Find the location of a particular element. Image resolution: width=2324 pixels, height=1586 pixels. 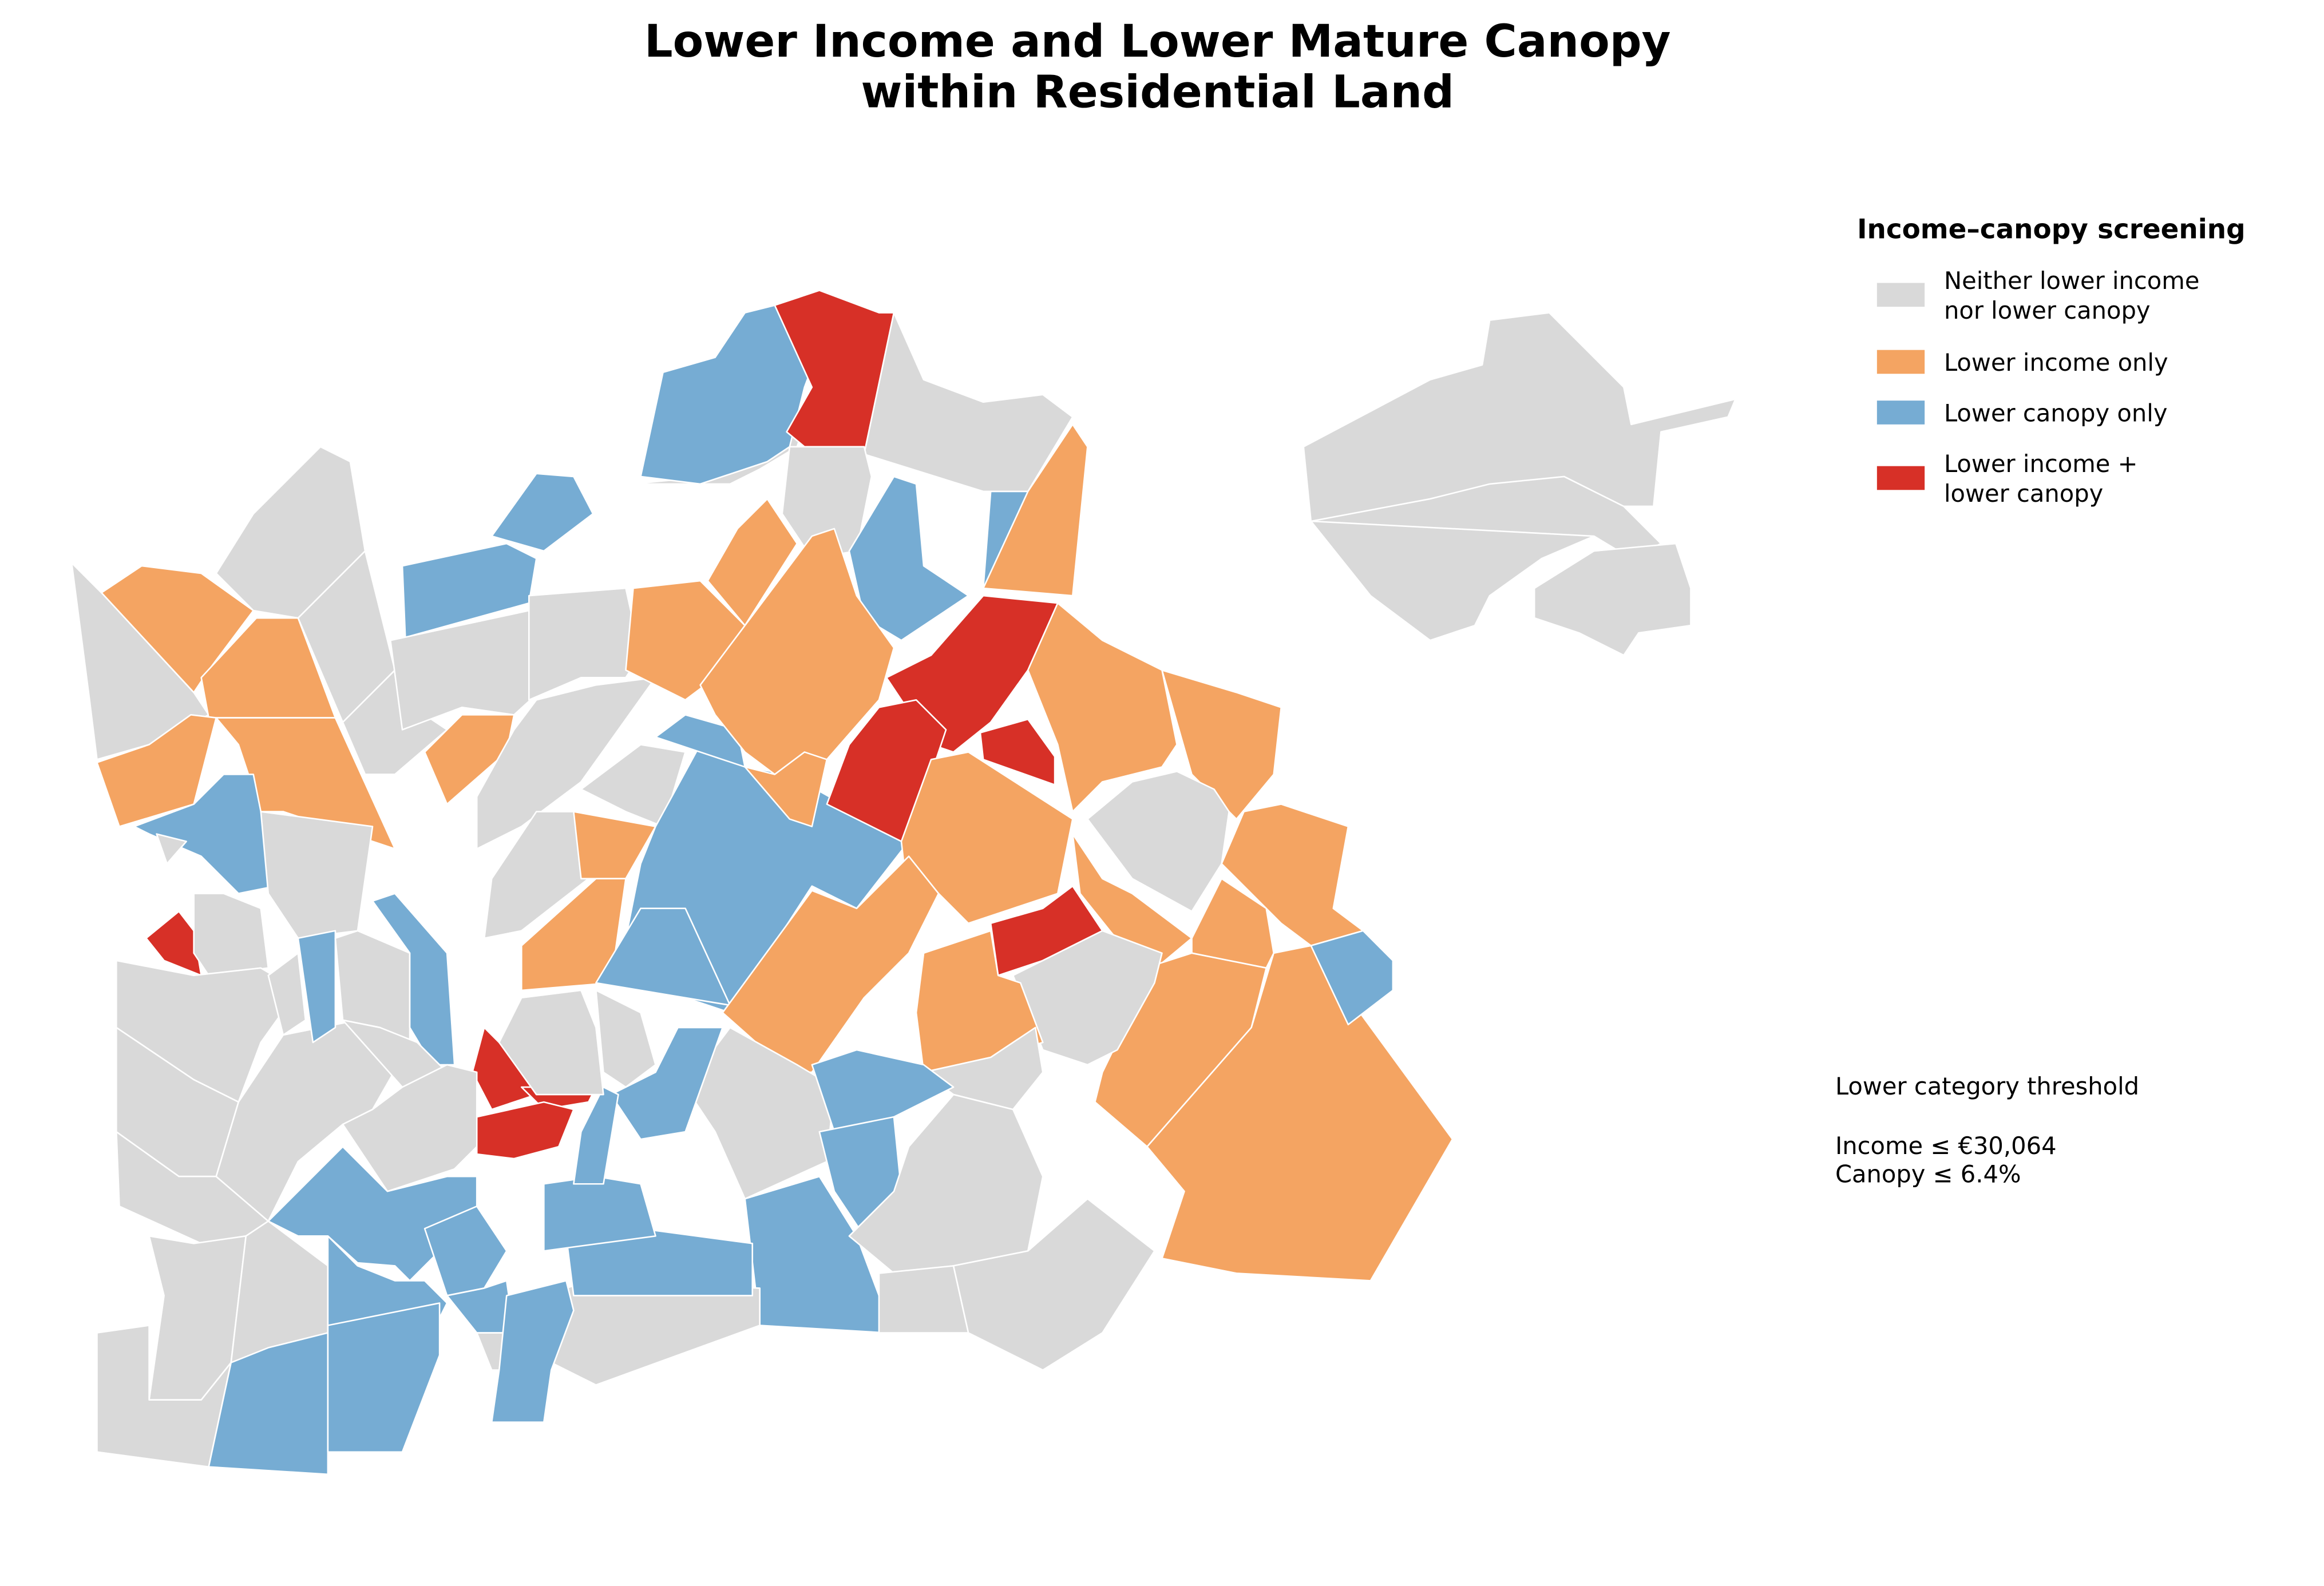

title-line: Lower Income and Lower Mature Canopy is located at coordinates (1158, 42).